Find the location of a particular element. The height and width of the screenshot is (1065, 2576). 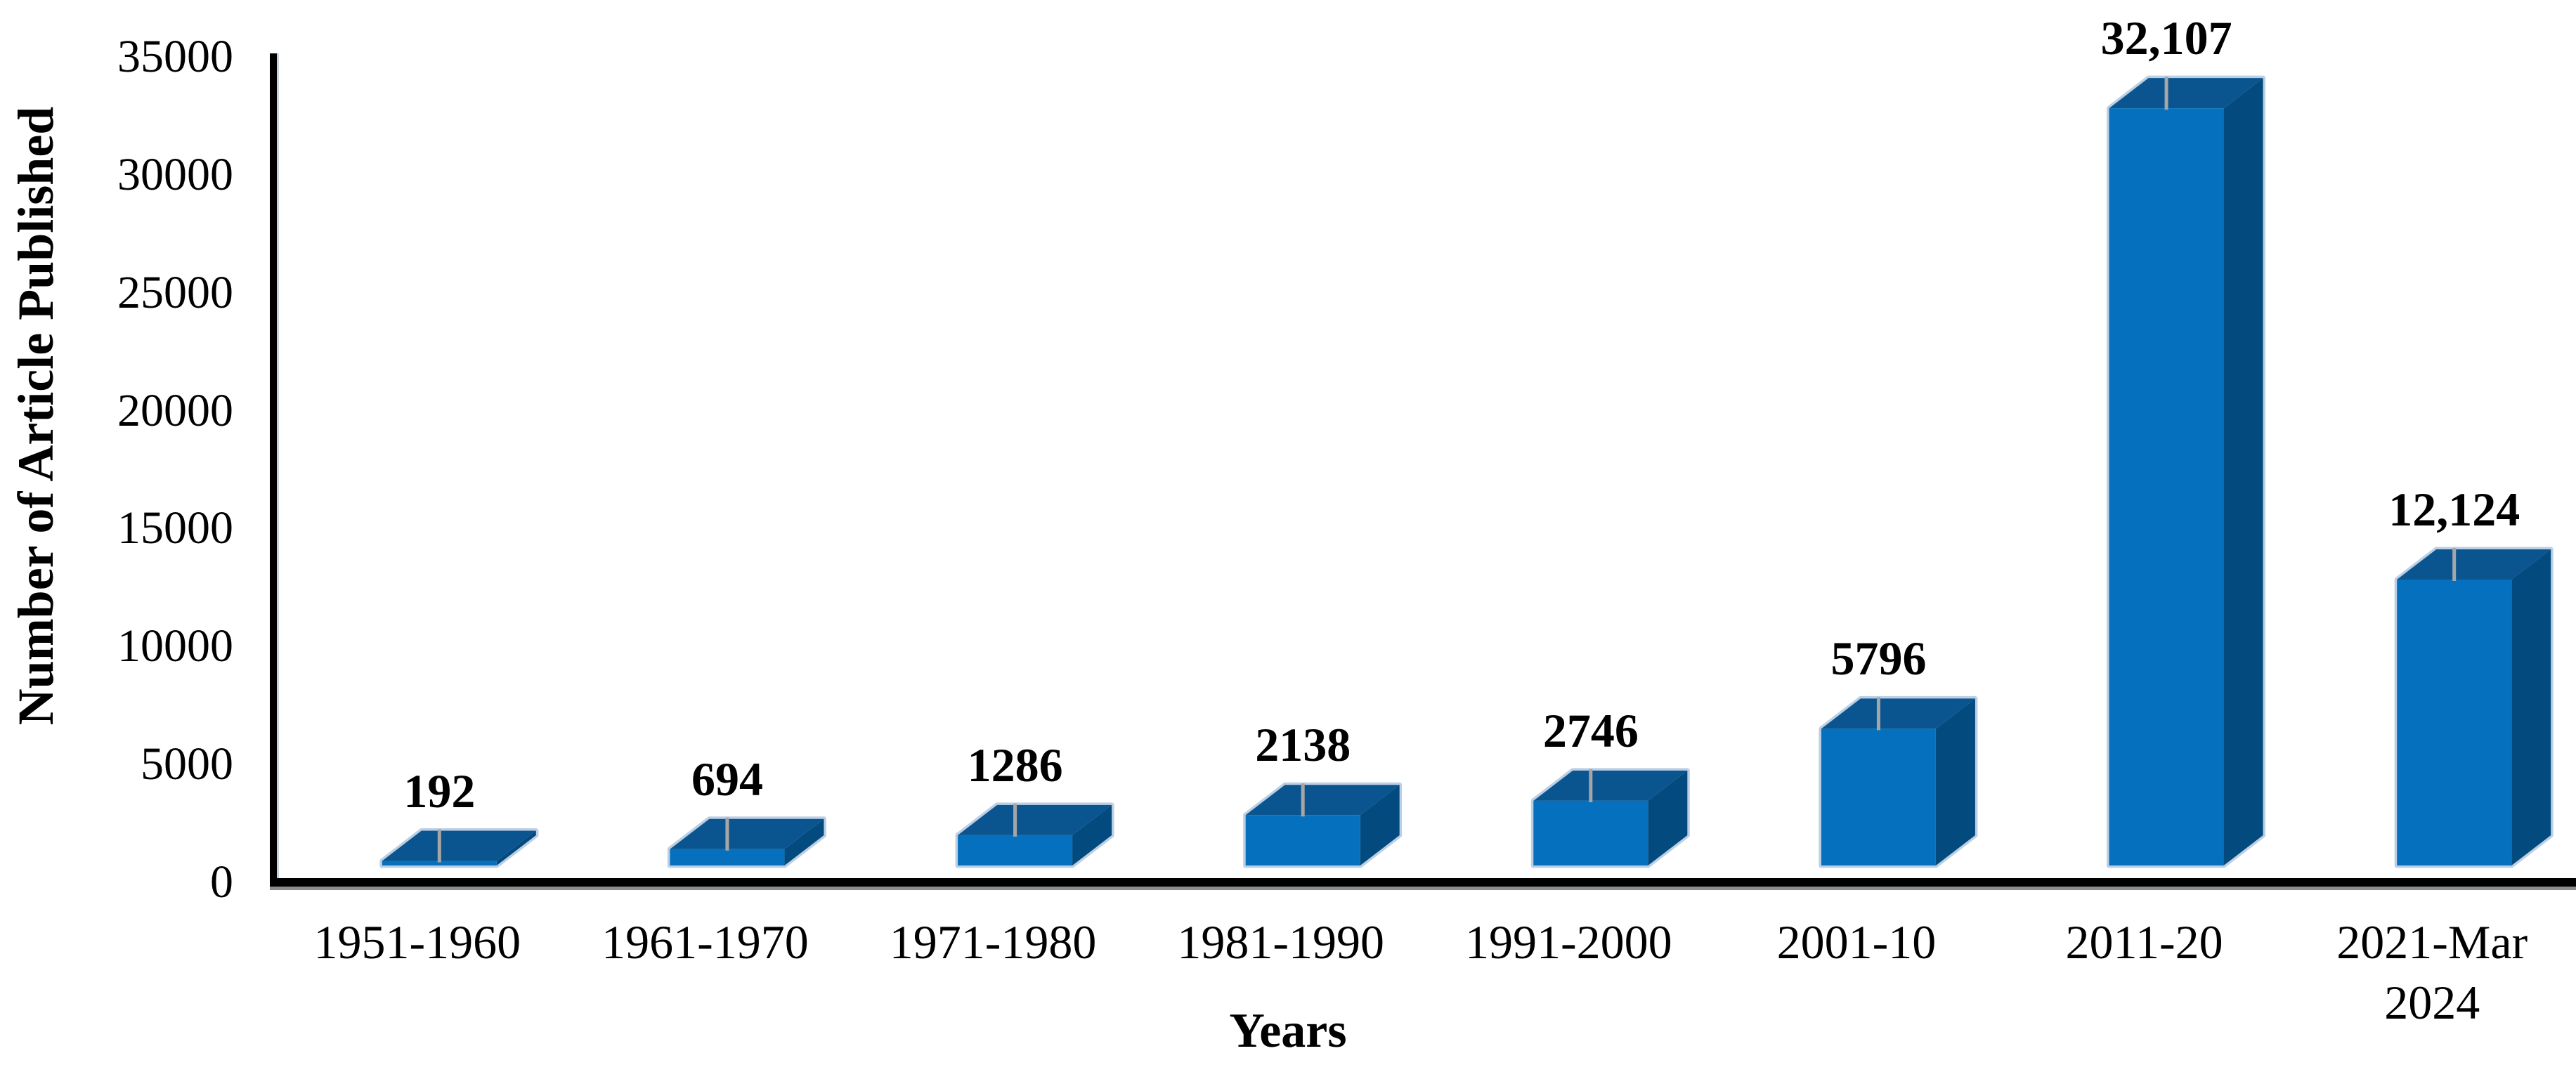

x-tick-label: 2021-Mar 2024 is located at coordinates (2432, 972).